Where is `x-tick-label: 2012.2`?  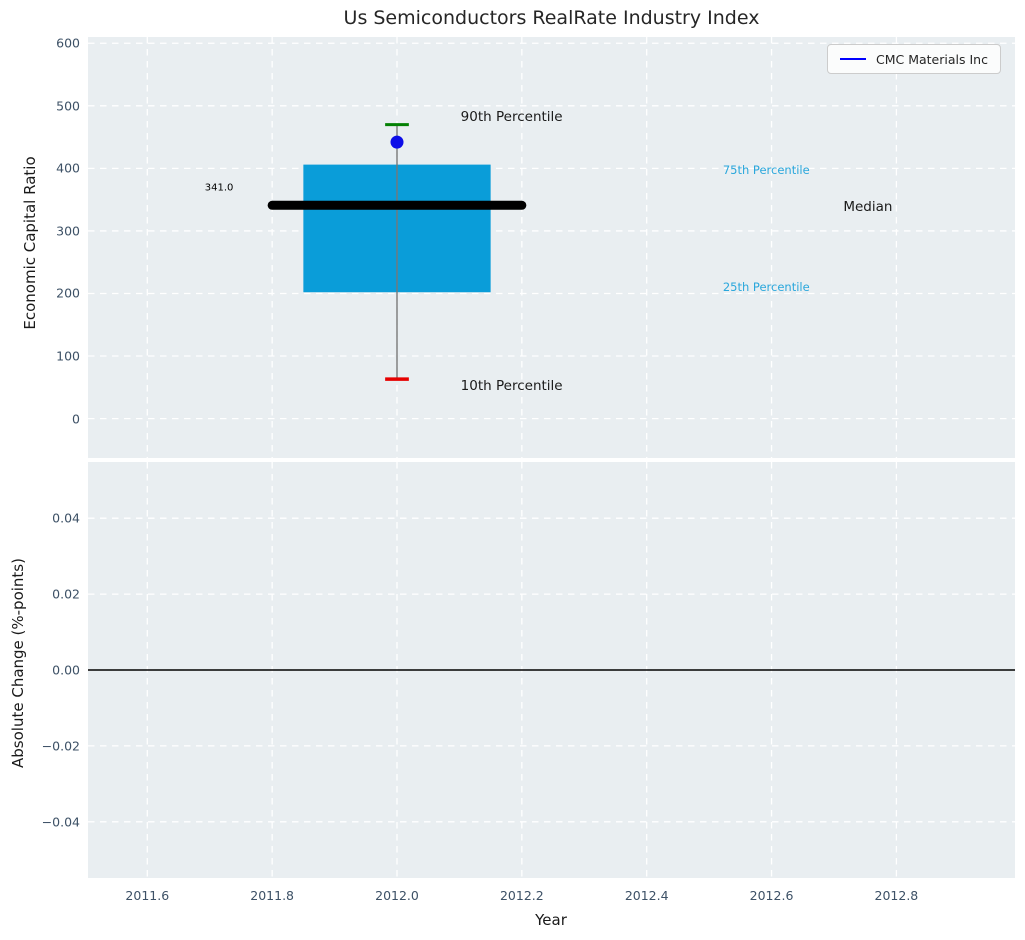 x-tick-label: 2012.2 is located at coordinates (521, 895).